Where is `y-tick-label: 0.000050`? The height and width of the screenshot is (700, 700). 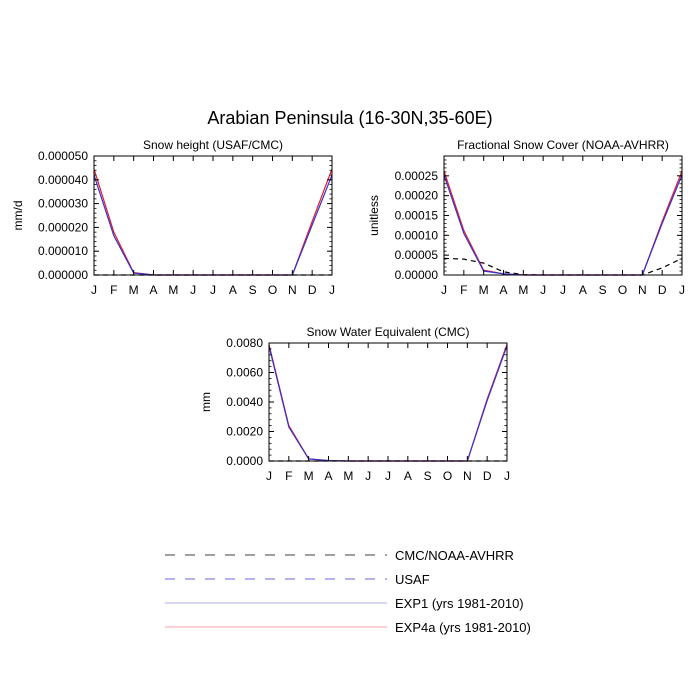
y-tick-label: 0.000050 is located at coordinates (63, 156).